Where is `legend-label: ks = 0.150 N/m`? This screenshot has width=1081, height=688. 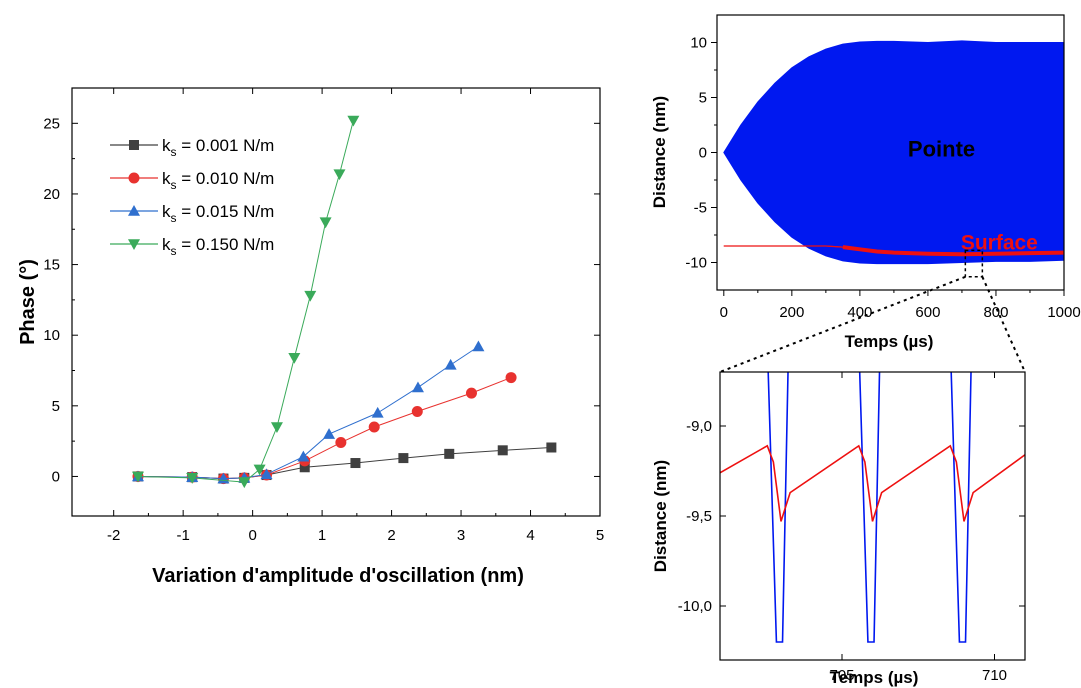
legend-label: ks = 0.150 N/m is located at coordinates (218, 246).